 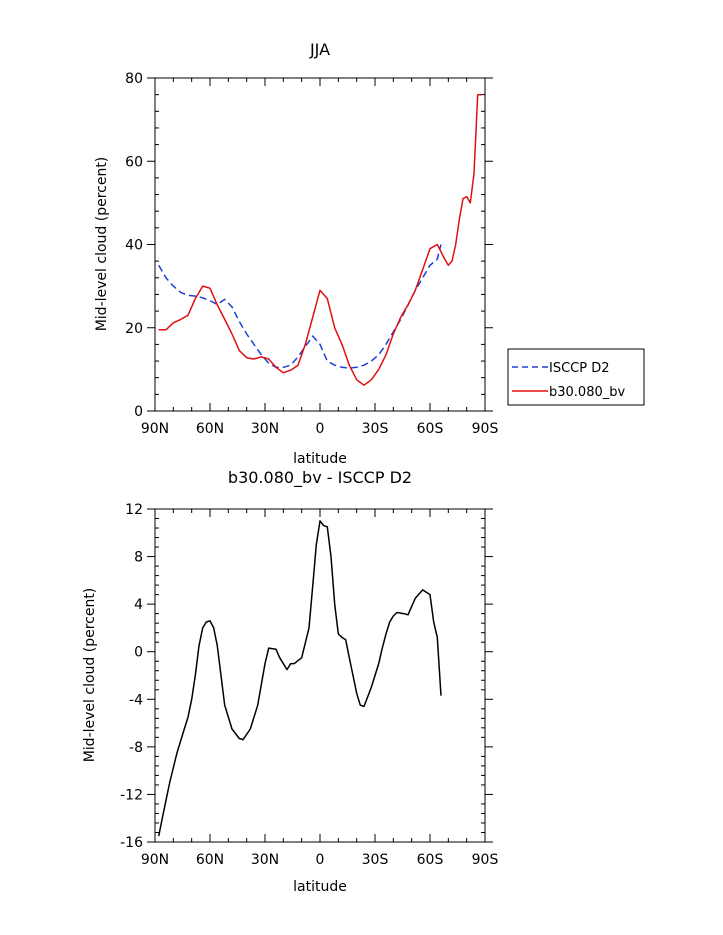 What do you see at coordinates (300, 306) in the screenshot?
I see `series-line-isccp-d2` at bounding box center [300, 306].